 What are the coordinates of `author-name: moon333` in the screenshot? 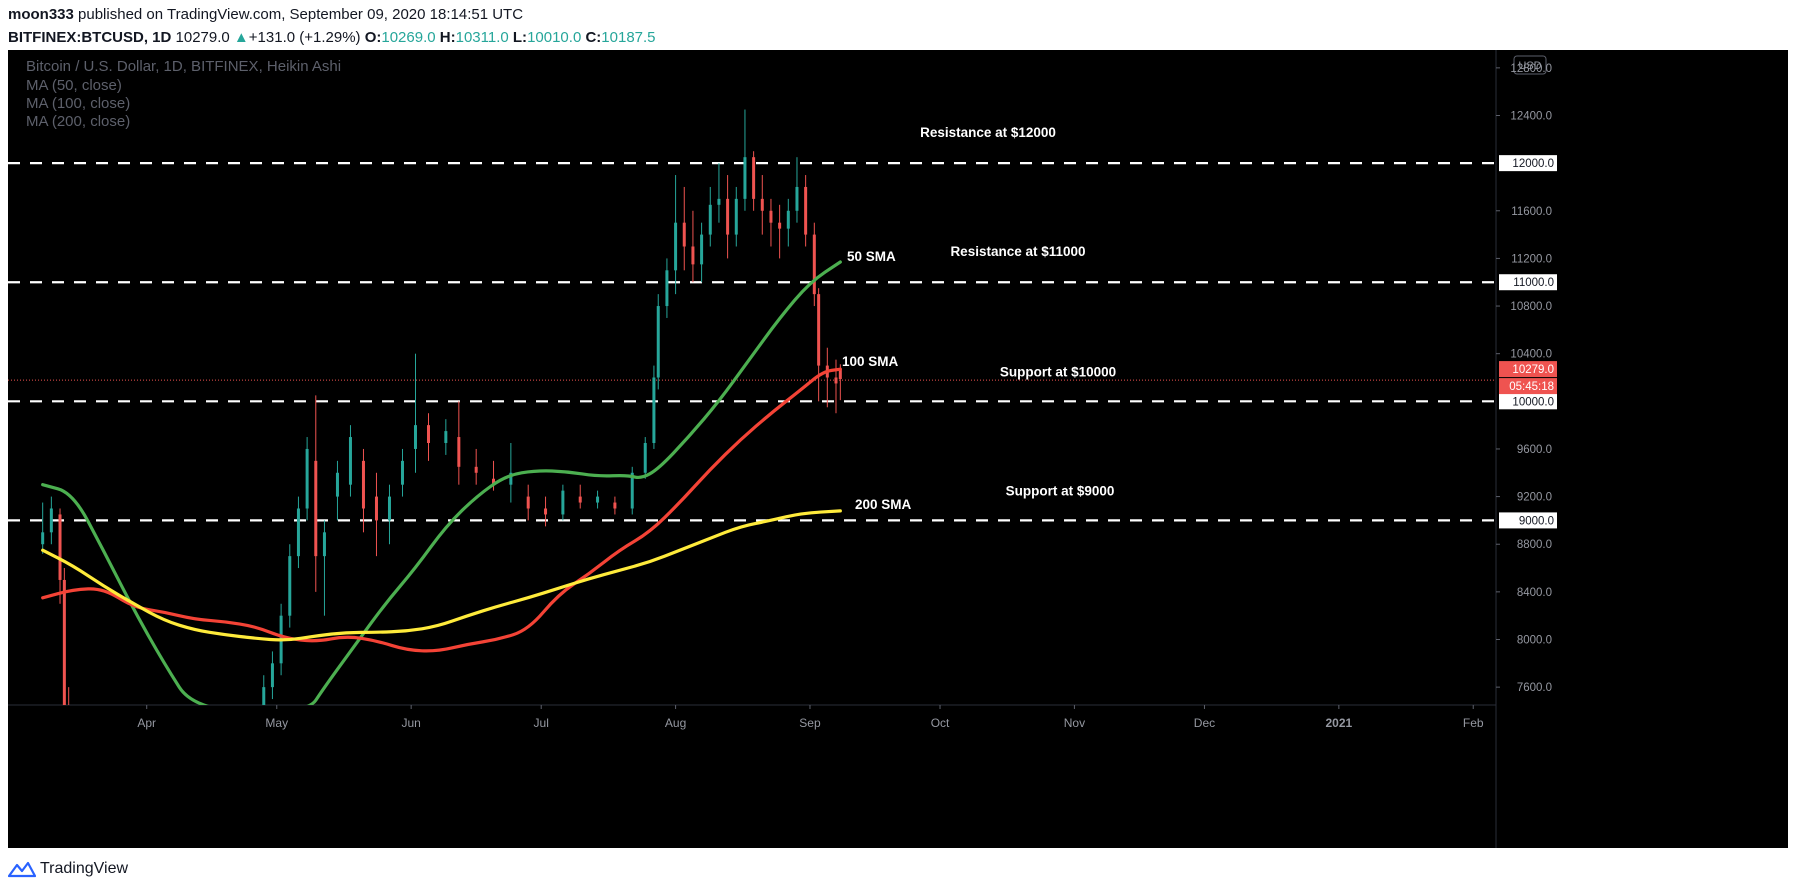 It's located at (41, 14).